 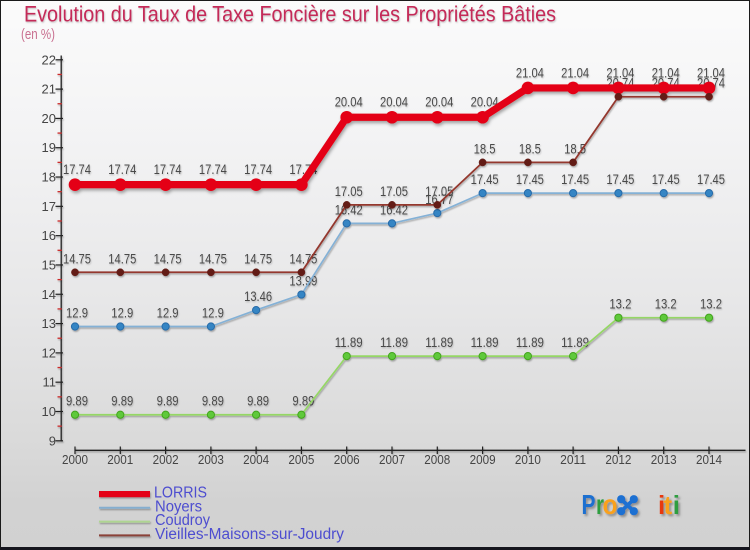 I want to click on svg-text: 12, so click(x=48, y=352).